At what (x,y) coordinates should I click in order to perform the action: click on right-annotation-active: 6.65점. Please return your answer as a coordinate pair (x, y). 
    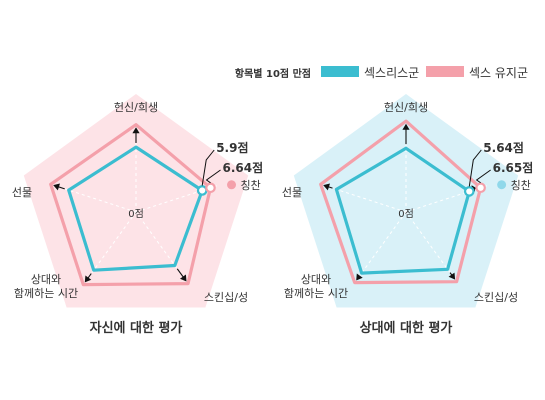
    Looking at the image, I should click on (513, 167).